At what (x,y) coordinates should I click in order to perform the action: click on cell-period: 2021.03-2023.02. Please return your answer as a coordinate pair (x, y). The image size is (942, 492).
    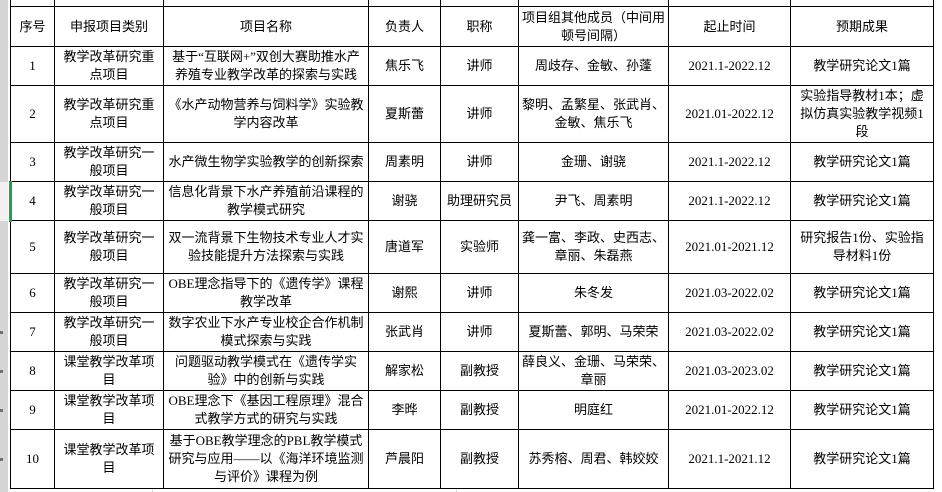
    Looking at the image, I should click on (729, 371).